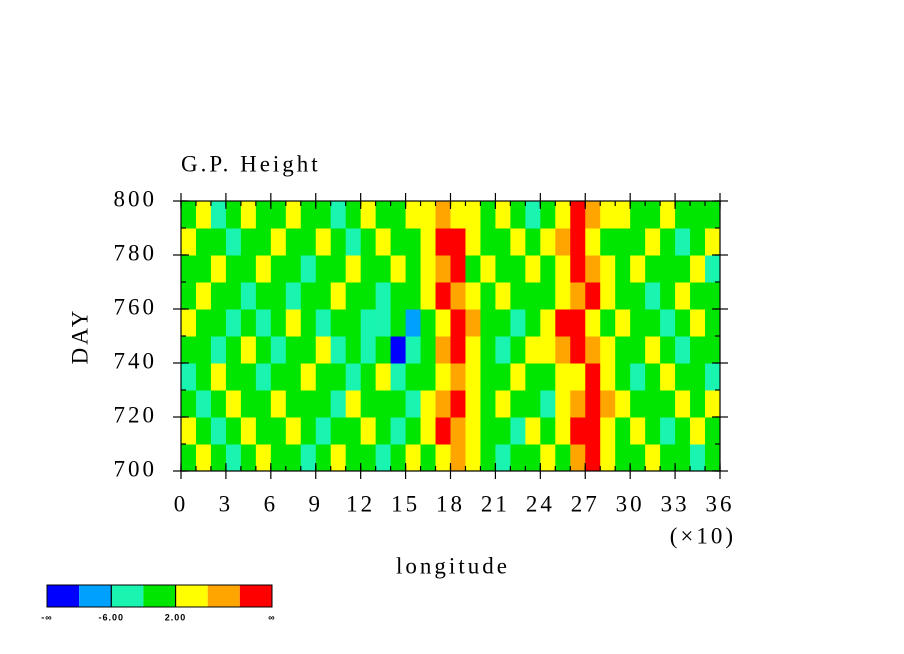 The height and width of the screenshot is (654, 904). I want to click on x-tick-label: 33, so click(675, 503).